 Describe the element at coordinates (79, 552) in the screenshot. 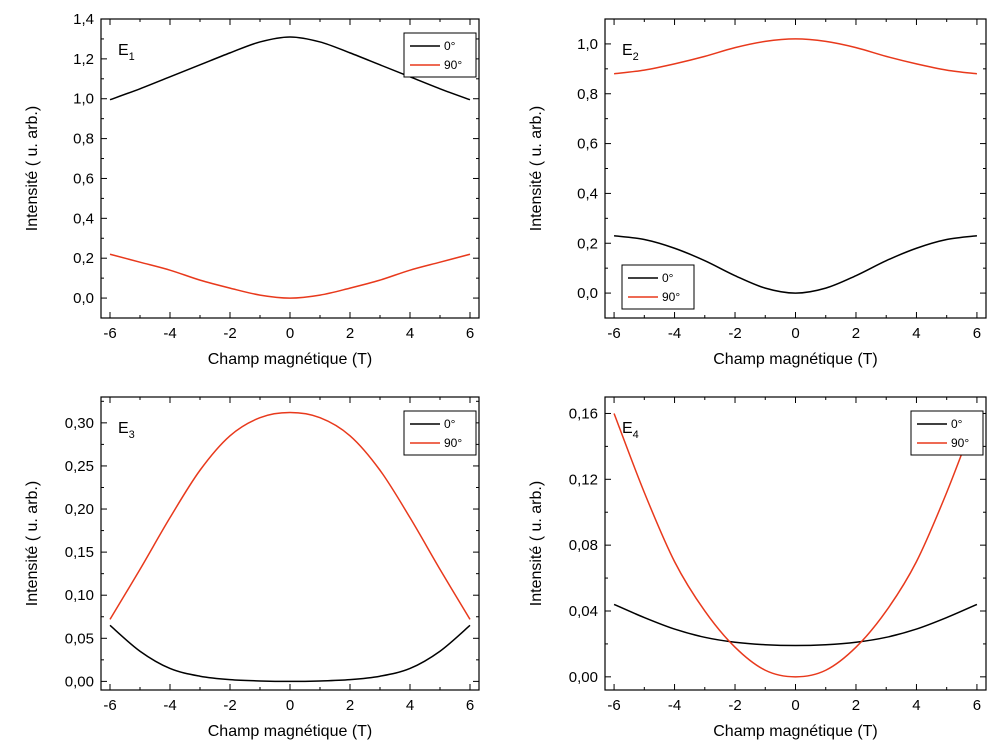

I see `y-tick-label: 0,15` at that location.